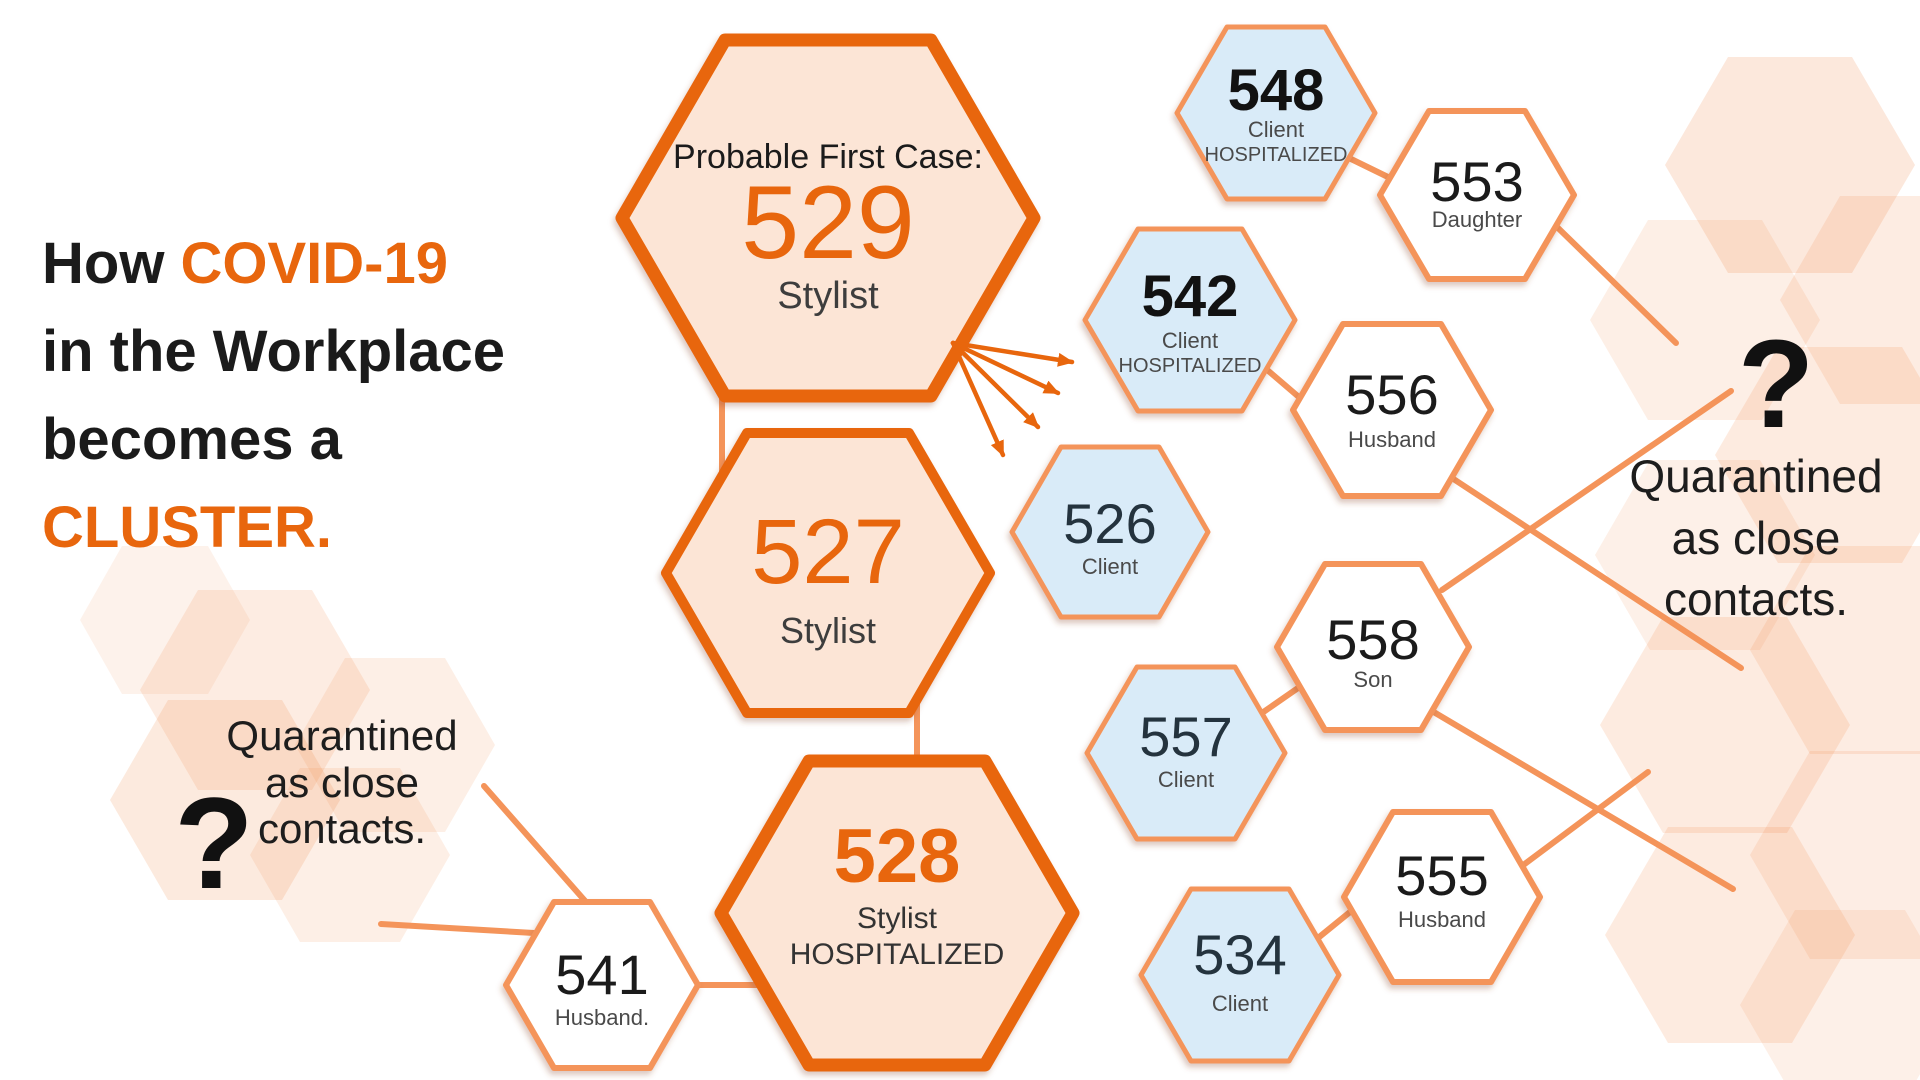 This screenshot has width=1920, height=1080. I want to click on case-node-558: 558 Son, so click(1373, 647).